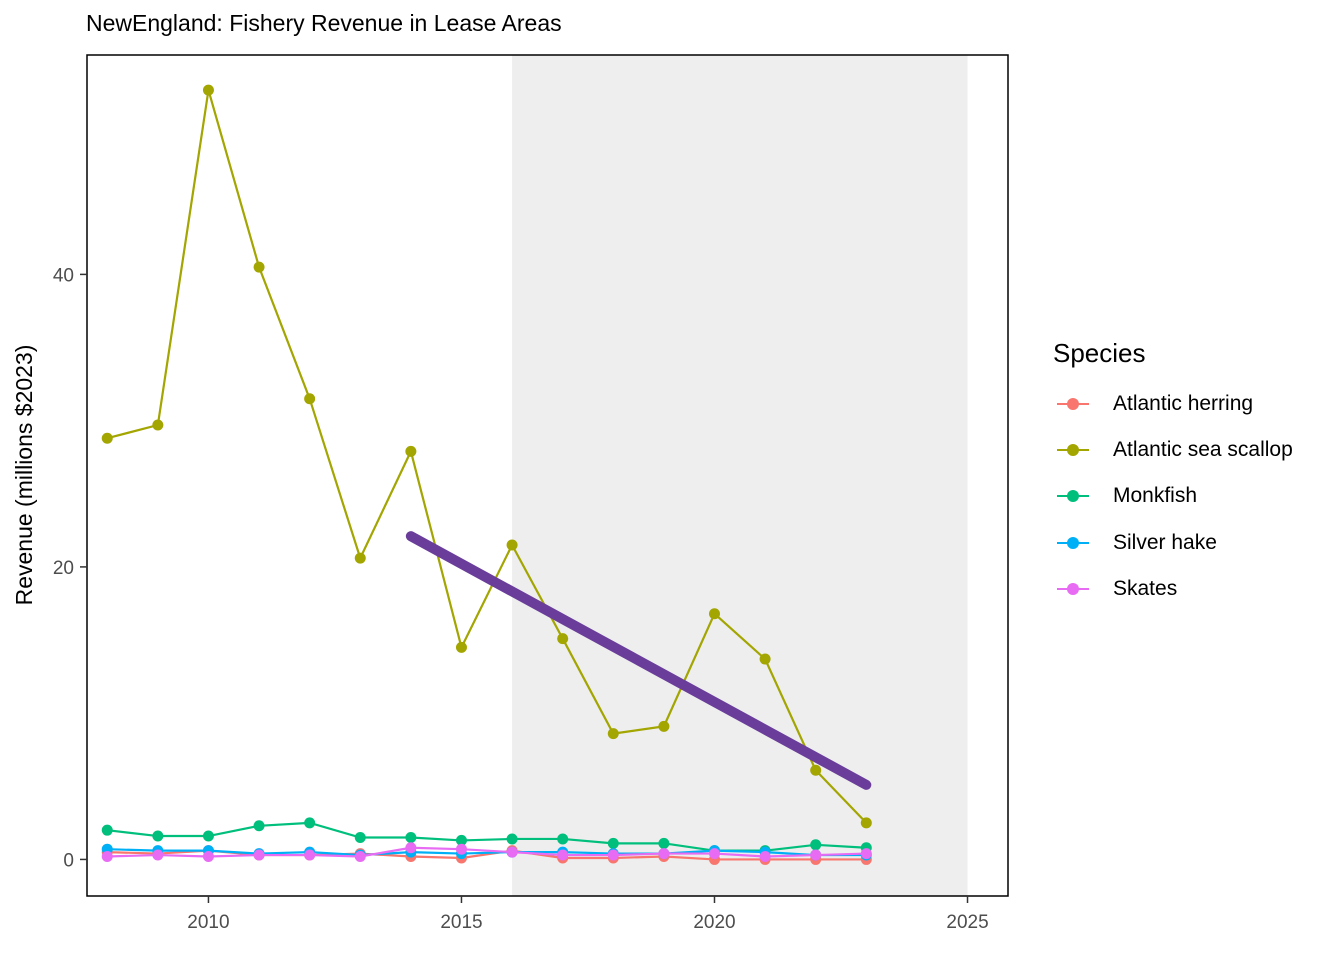  I want to click on legend-label: Skates, so click(1145, 588).